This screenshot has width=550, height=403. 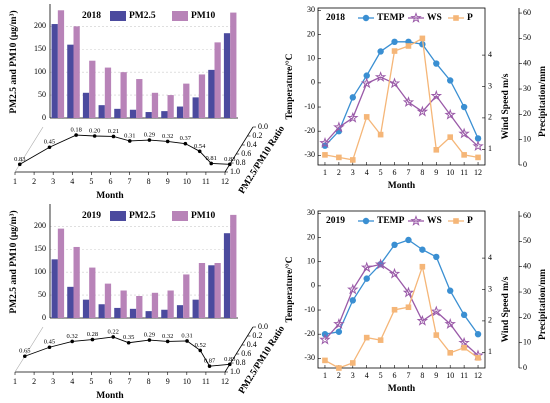 What do you see at coordinates (527, 37) in the screenshot?
I see `y3-tick-label: 50` at bounding box center [527, 37].